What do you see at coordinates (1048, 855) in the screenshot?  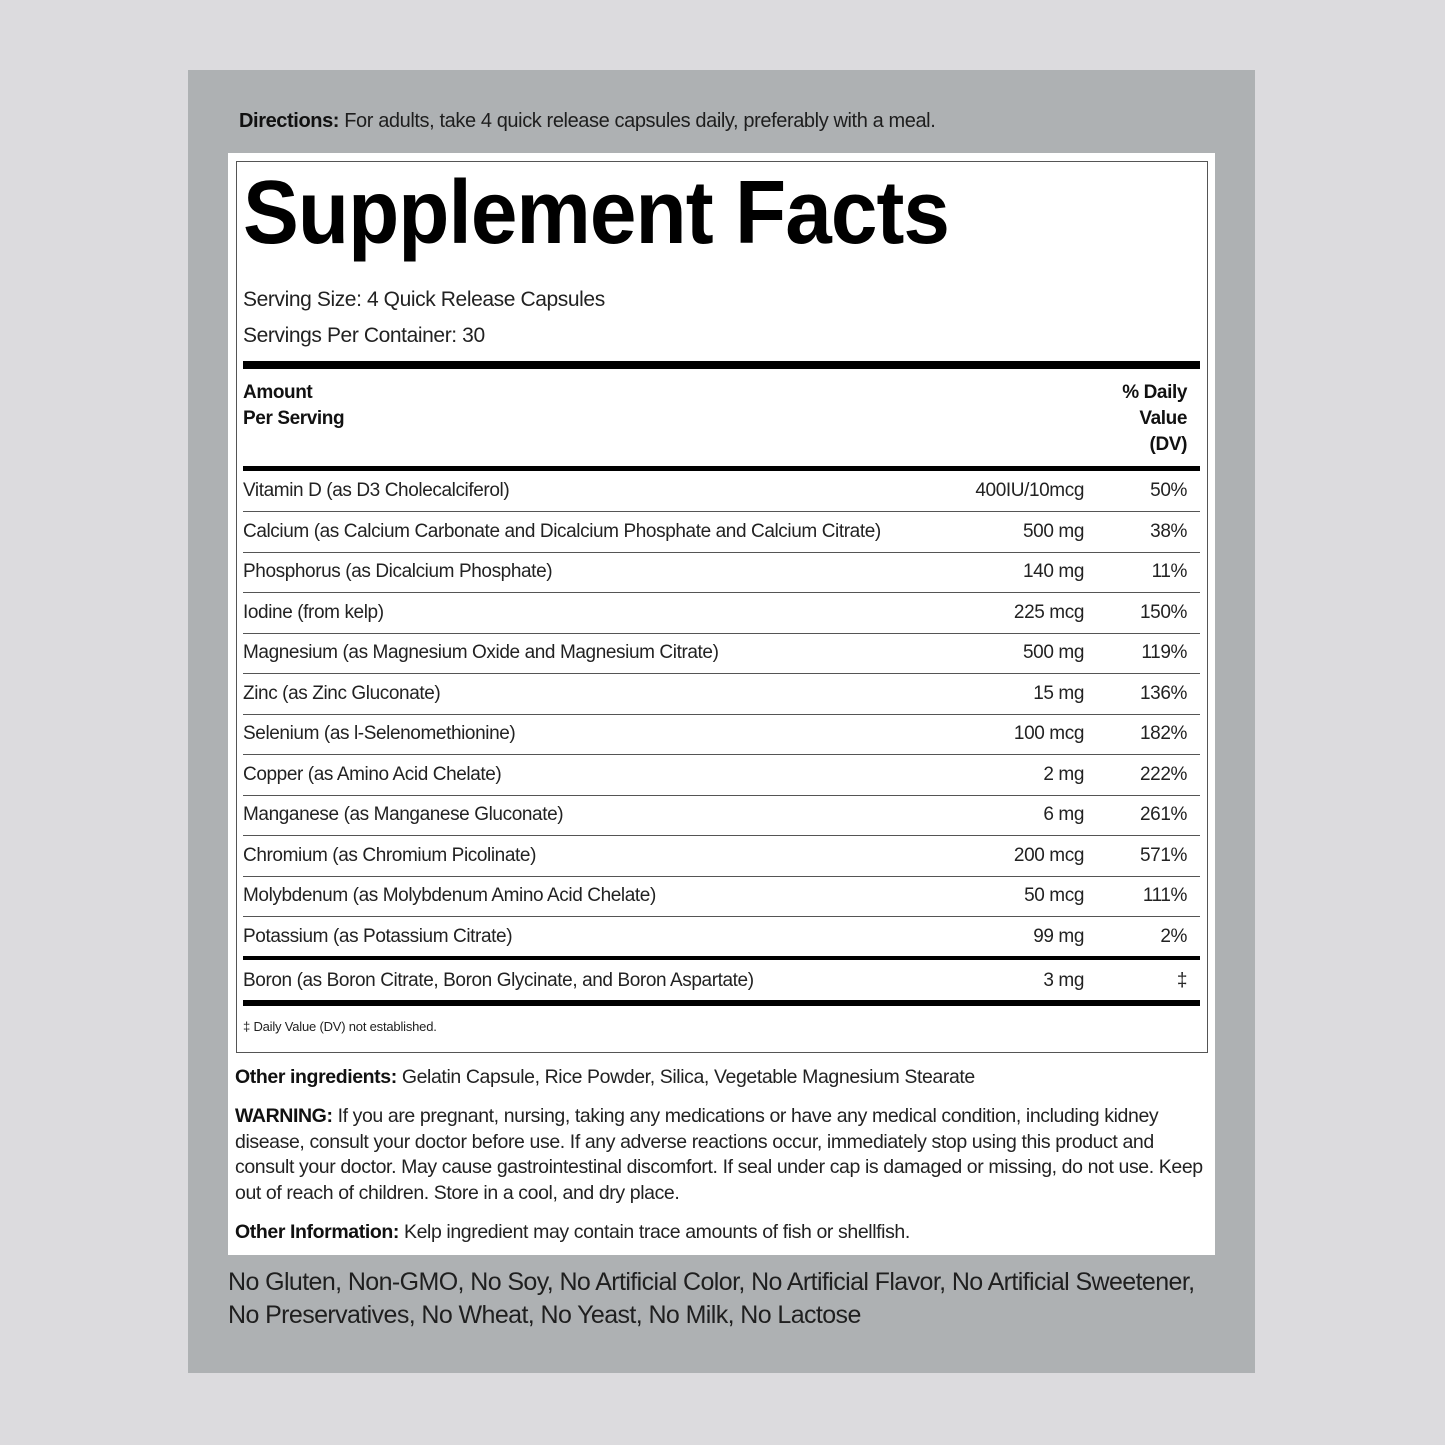 I see `nutrient-amount: 200 mcg` at bounding box center [1048, 855].